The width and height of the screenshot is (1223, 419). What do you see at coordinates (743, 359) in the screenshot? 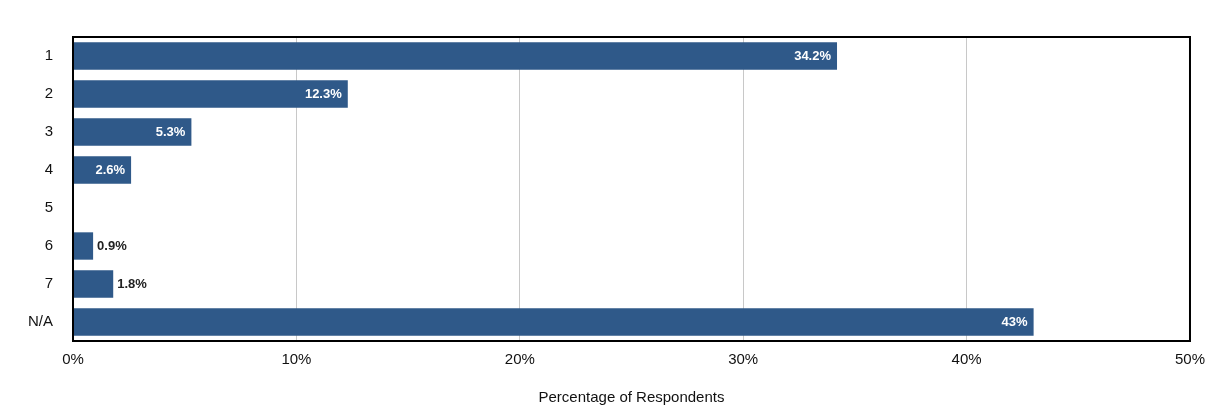
I see `x-tick-label: 30%` at bounding box center [743, 359].